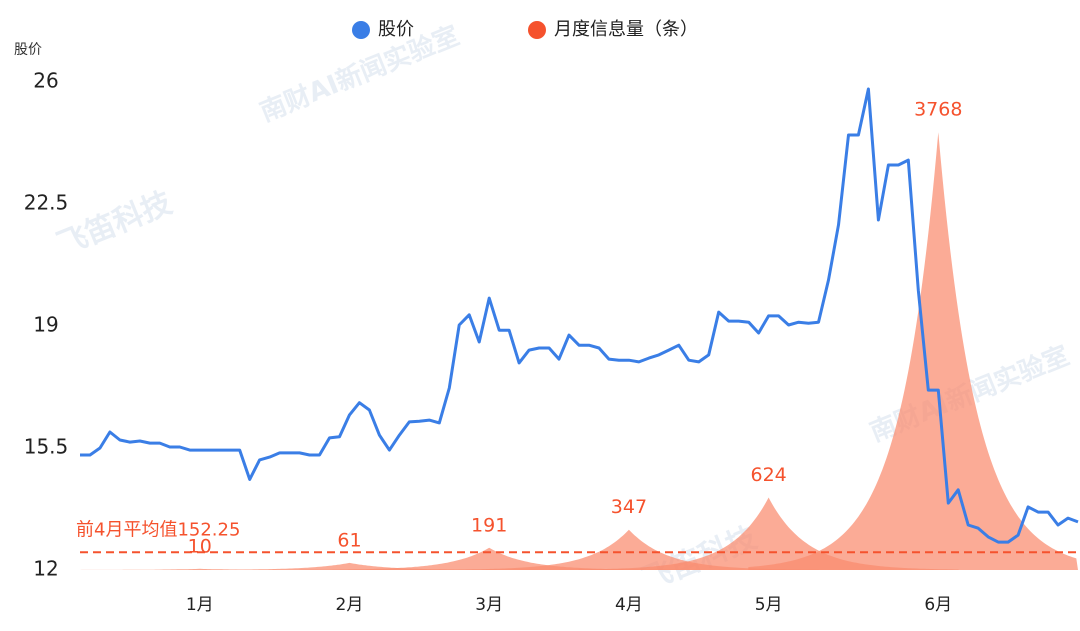 This screenshot has height=631, width=1080. What do you see at coordinates (114, 223) in the screenshot?
I see `watermark: 飞笛科技` at bounding box center [114, 223].